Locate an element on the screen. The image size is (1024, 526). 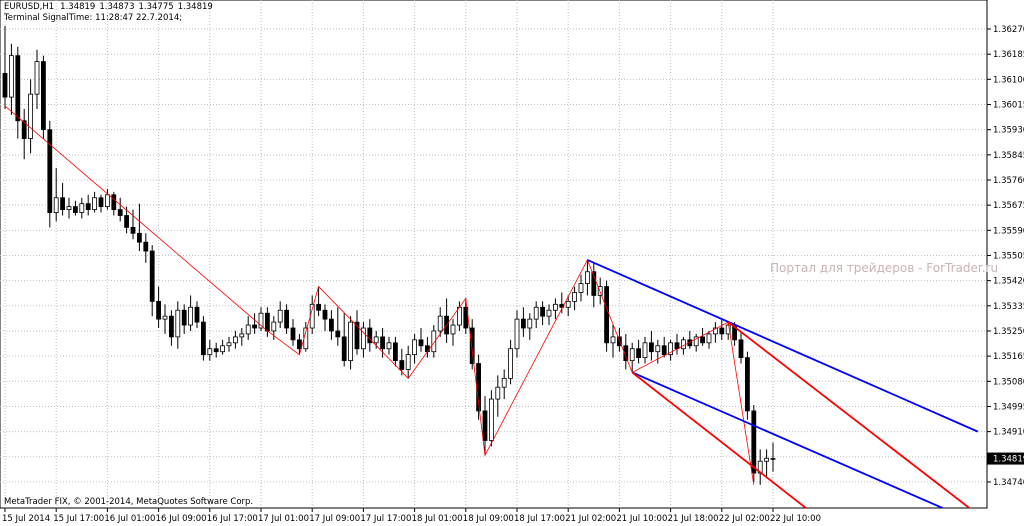
y-tick-label: 1.35420 is located at coordinates (1008, 282).